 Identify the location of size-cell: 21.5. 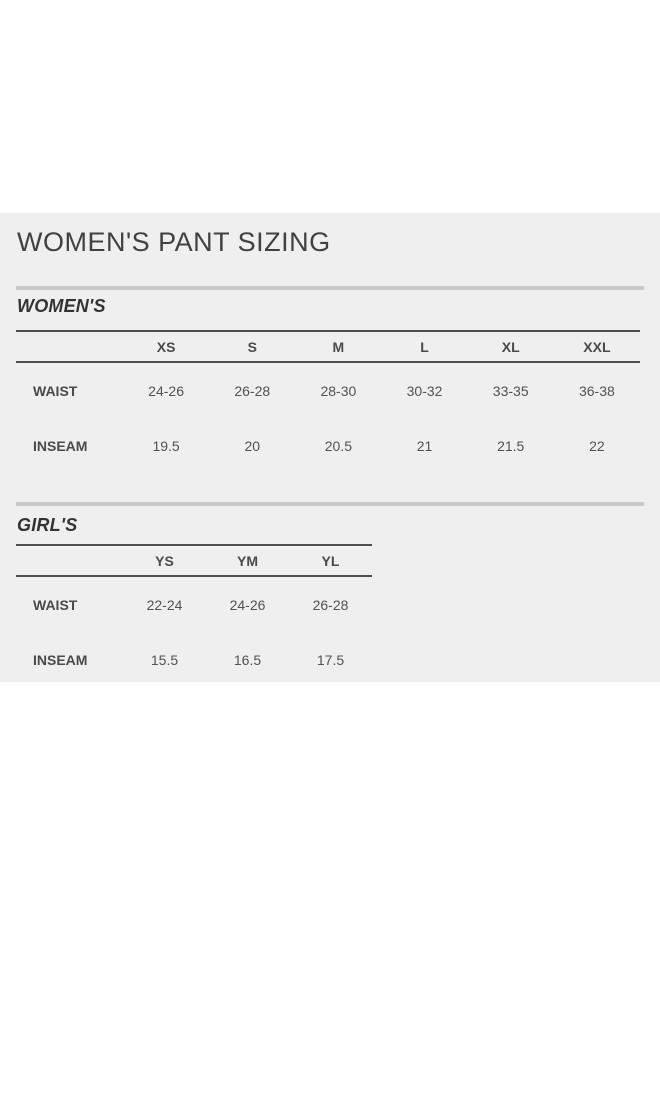
(511, 446).